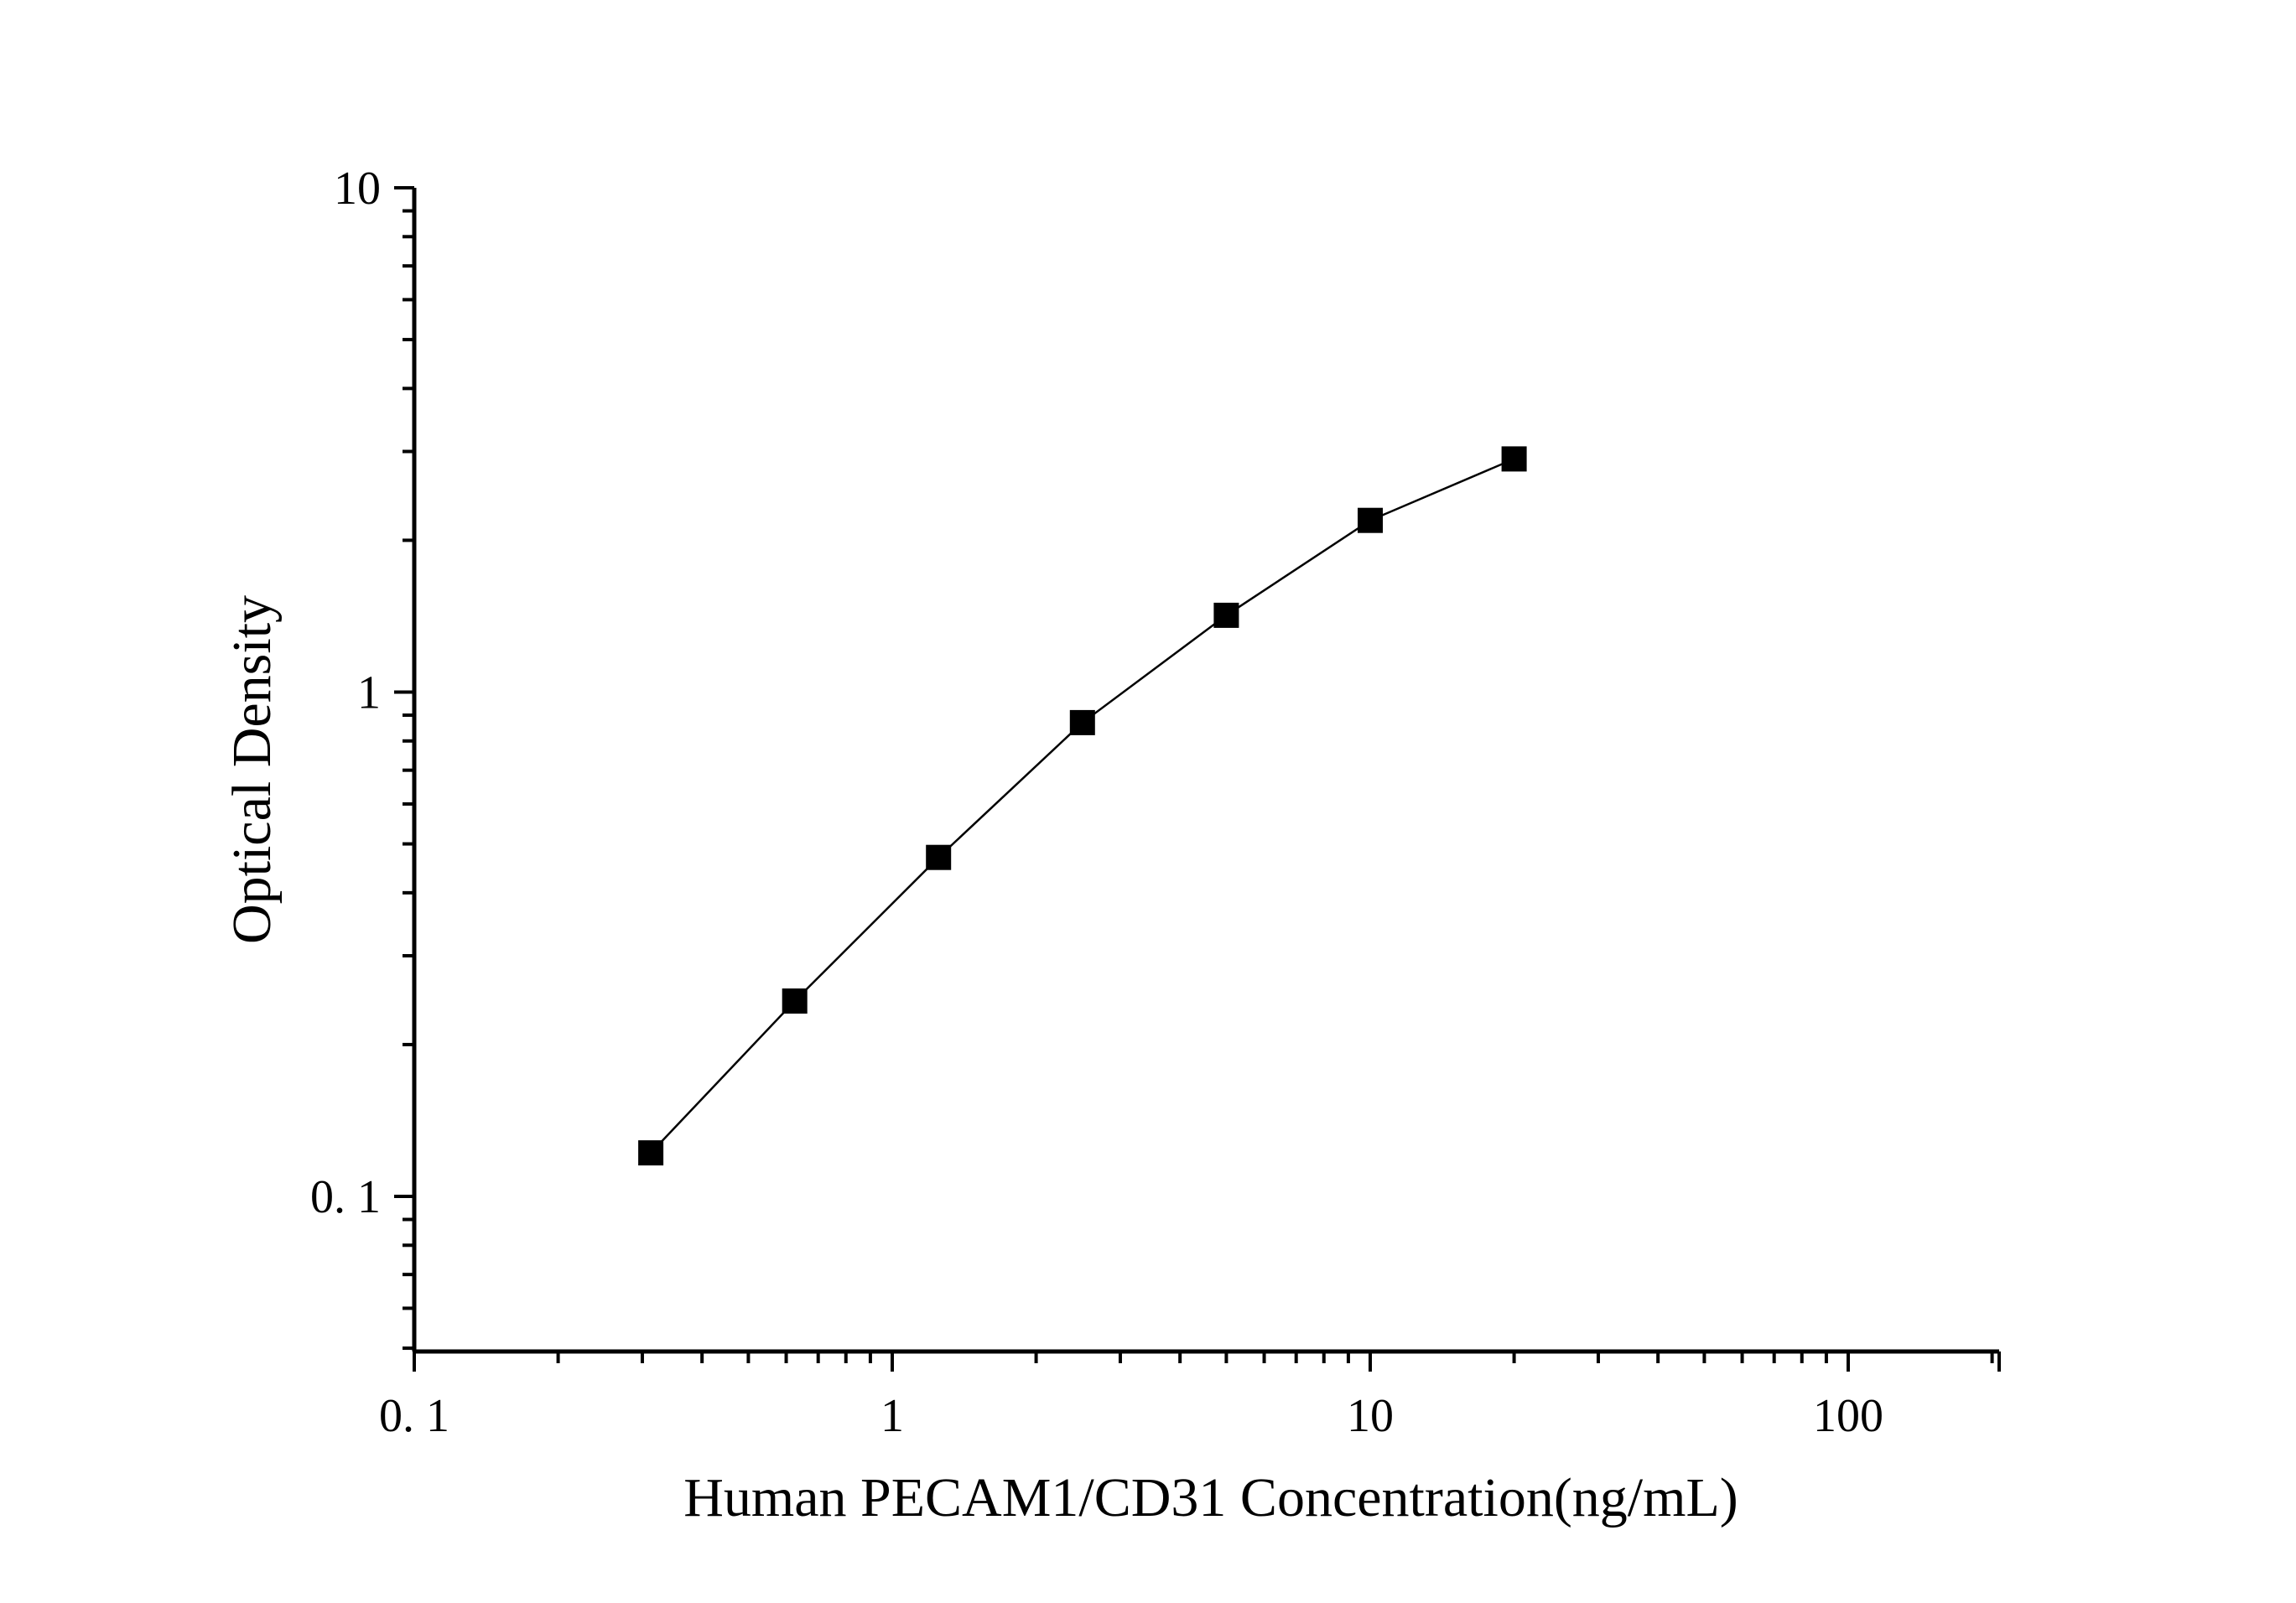  What do you see at coordinates (414, 1416) in the screenshot?
I see `x-tick-label: 0. 1` at bounding box center [414, 1416].